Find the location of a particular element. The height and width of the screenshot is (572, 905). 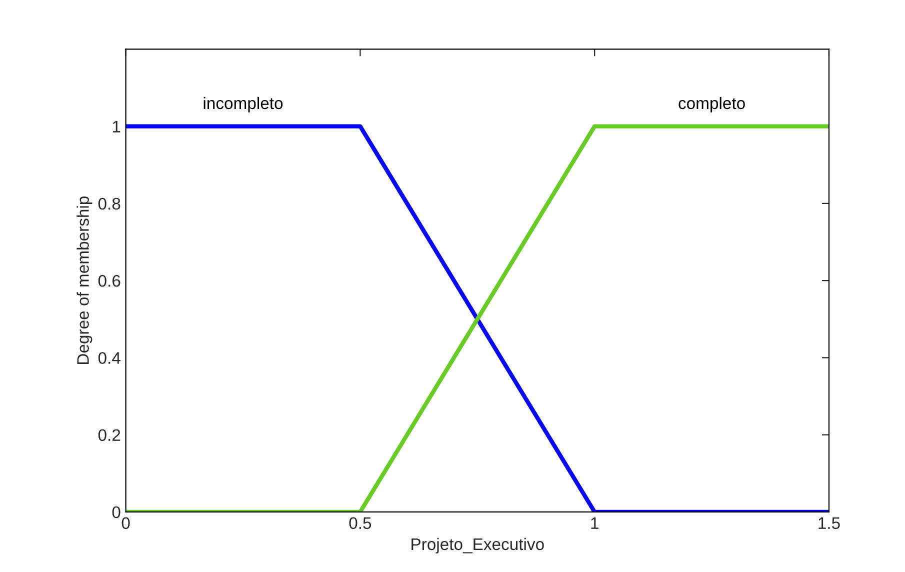

y-tick-label: 0.2 is located at coordinates (109, 435).